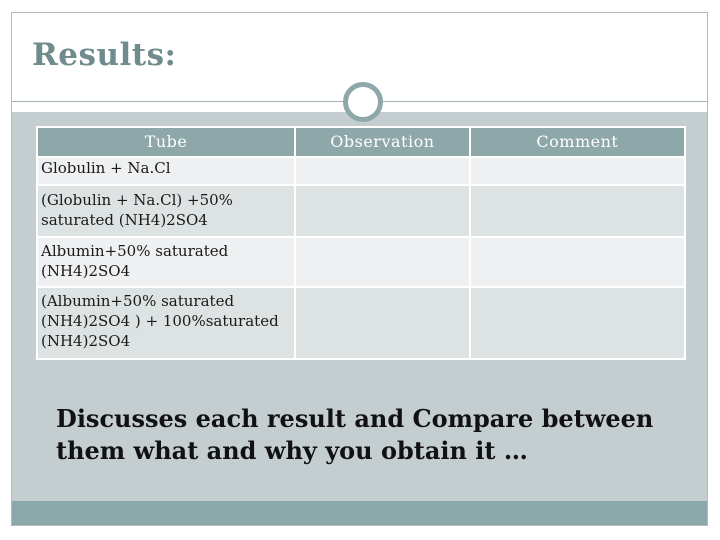  I want to click on column-header-tube: Tube, so click(166, 142).